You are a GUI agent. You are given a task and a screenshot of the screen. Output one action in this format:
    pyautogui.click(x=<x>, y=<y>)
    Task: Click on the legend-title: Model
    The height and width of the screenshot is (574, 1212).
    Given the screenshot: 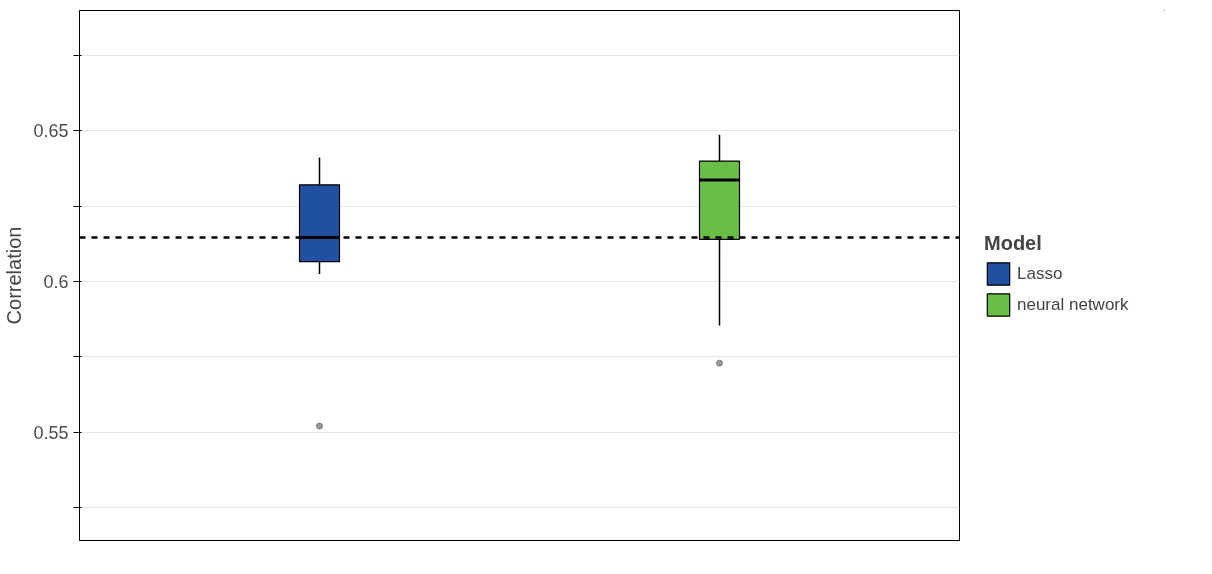 What is the action you would take?
    pyautogui.click(x=1013, y=243)
    